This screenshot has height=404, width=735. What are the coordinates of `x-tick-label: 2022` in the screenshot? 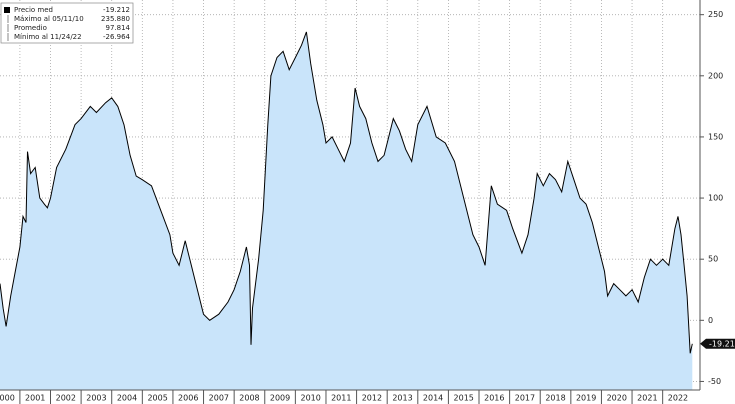 It's located at (678, 398).